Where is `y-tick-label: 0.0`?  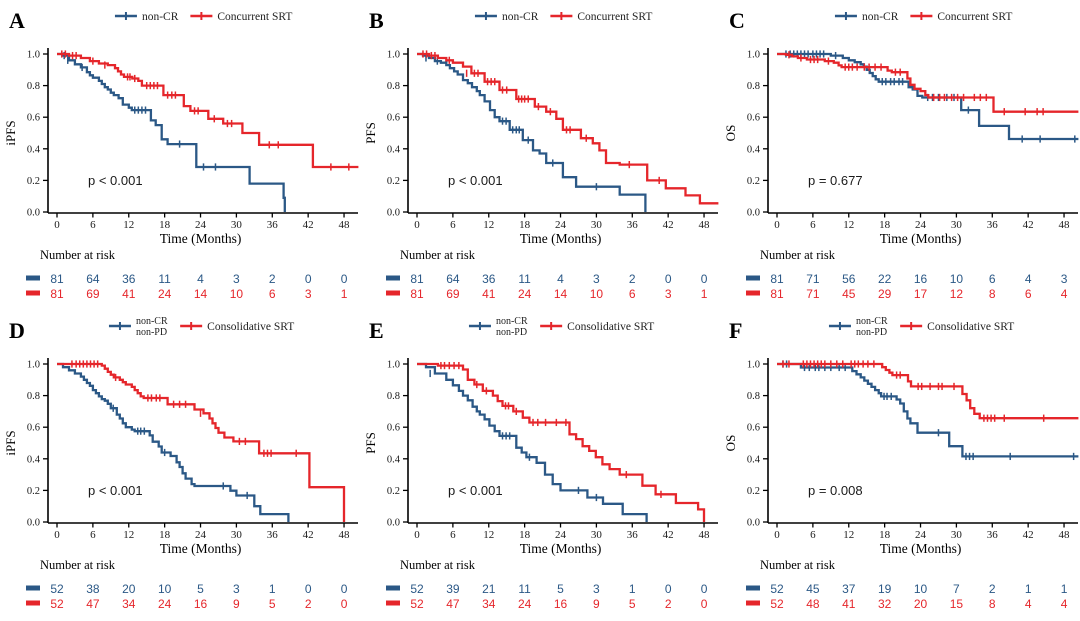 y-tick-label: 0.0 is located at coordinates (33, 523).